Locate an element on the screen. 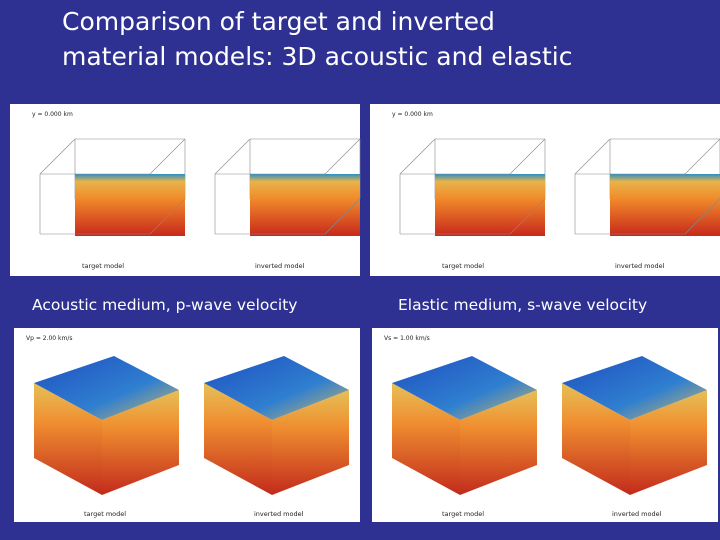  caption: Elastic medium, s-wave velocity is located at coordinates (522, 305).